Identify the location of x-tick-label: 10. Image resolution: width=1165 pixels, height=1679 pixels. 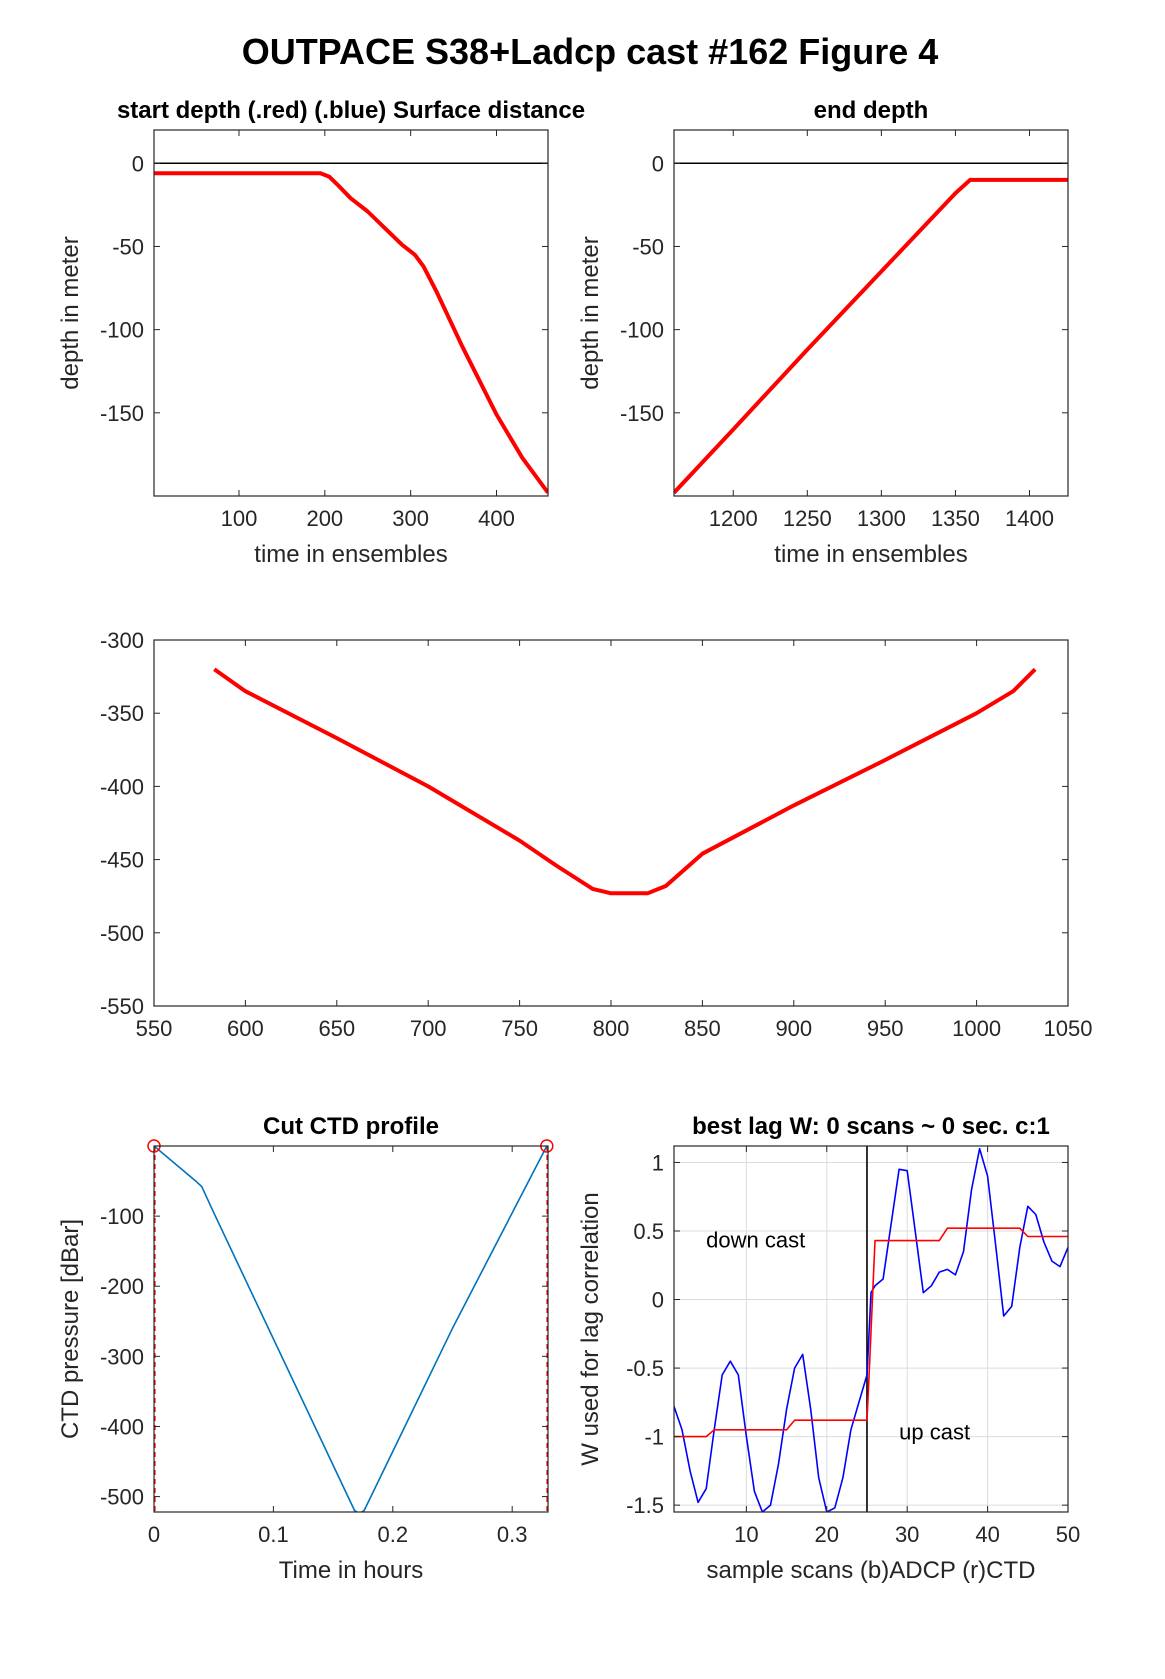
(746, 1534).